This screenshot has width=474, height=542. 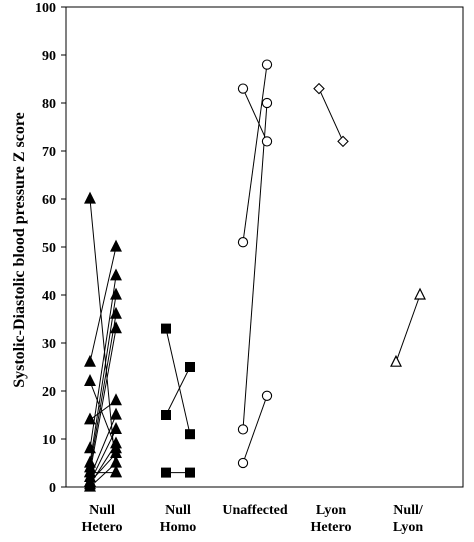 What do you see at coordinates (49, 200) in the screenshot?
I see `y-tick-label: 60` at bounding box center [49, 200].